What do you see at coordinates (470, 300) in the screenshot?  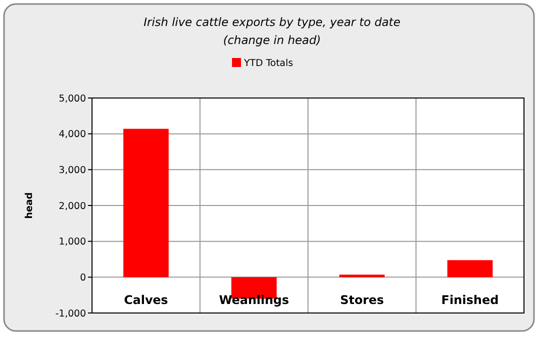 I see `x-tick-label: Finished` at bounding box center [470, 300].